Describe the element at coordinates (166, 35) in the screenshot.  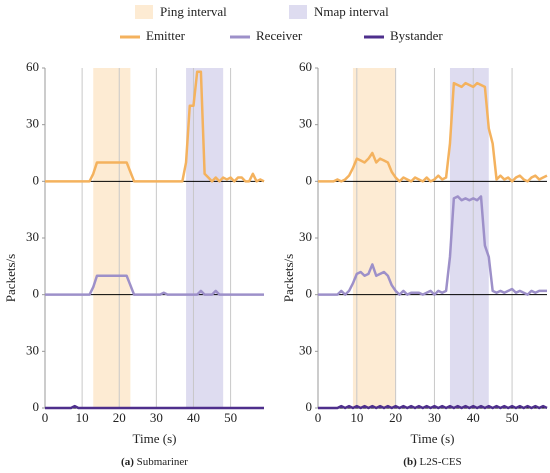
I see `legend-label: Emitter` at that location.